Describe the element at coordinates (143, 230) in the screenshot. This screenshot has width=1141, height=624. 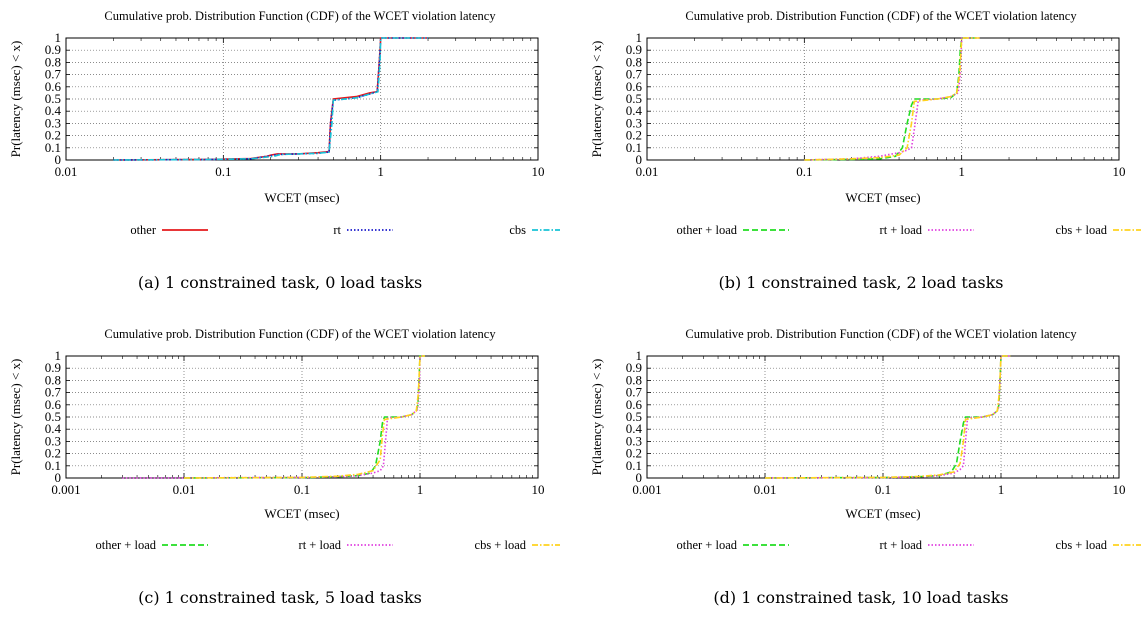
I see `legend-label: other` at that location.